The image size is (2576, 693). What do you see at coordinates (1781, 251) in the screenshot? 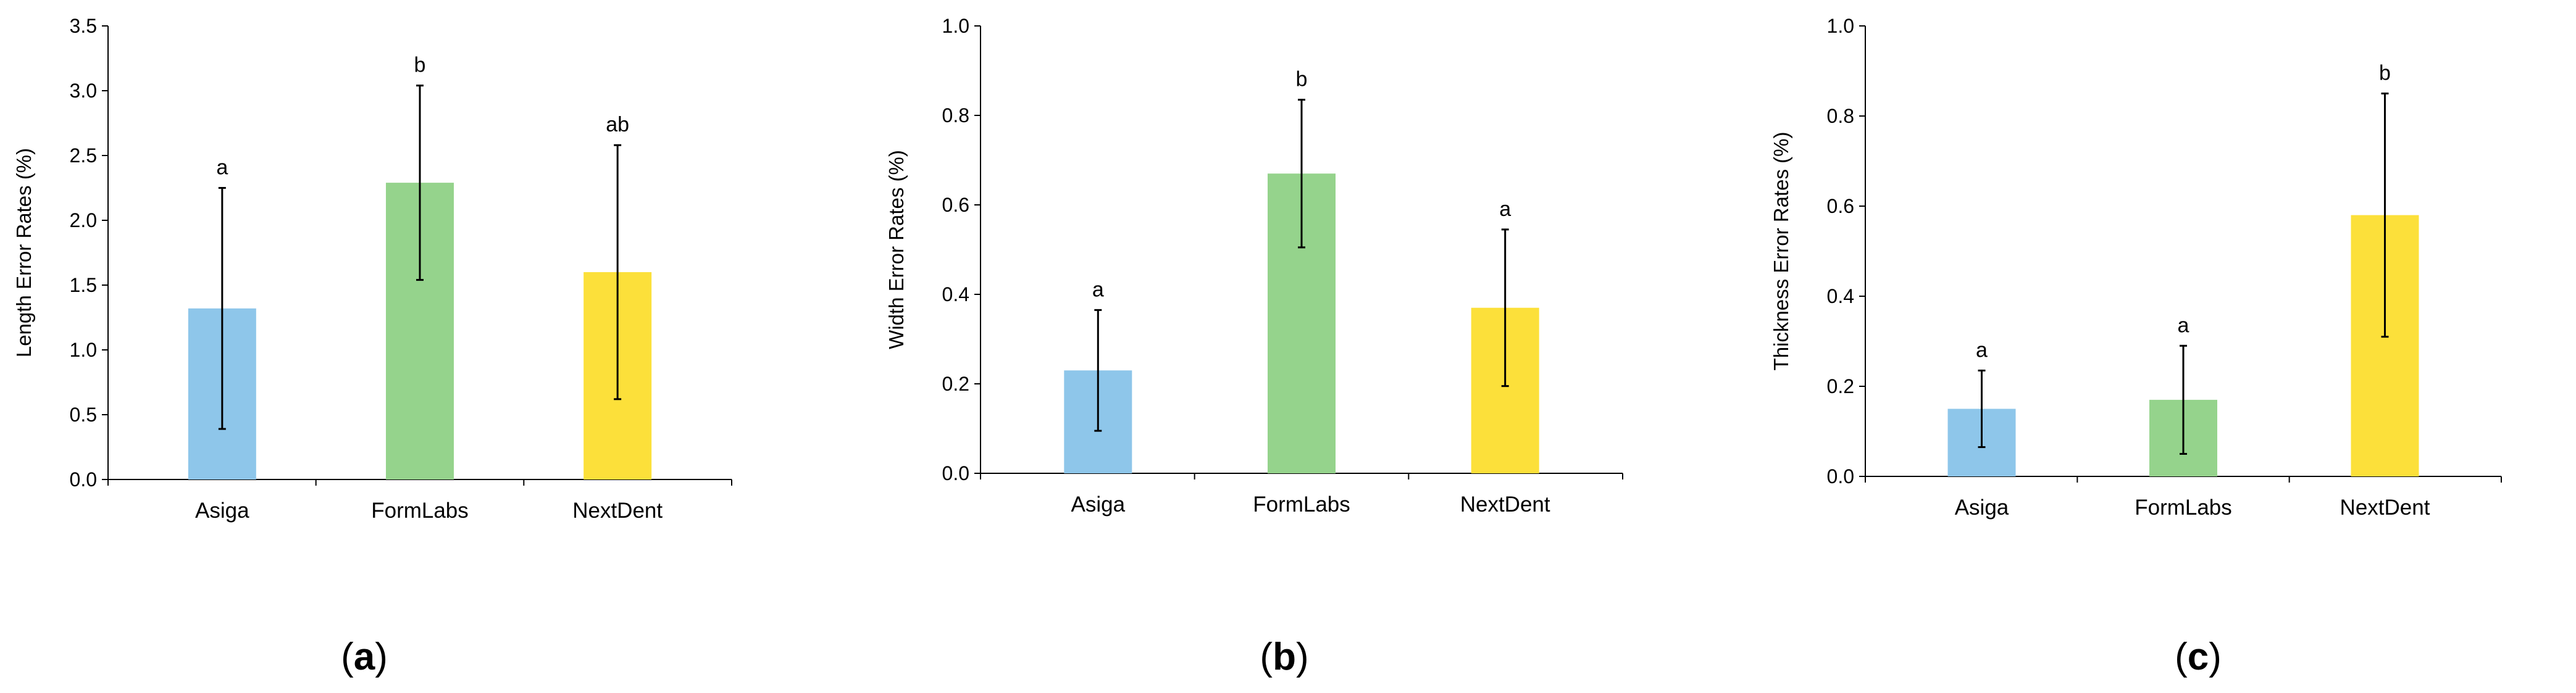
I see `y-axis-label: Thickness Error Rates (%)` at bounding box center [1781, 251].